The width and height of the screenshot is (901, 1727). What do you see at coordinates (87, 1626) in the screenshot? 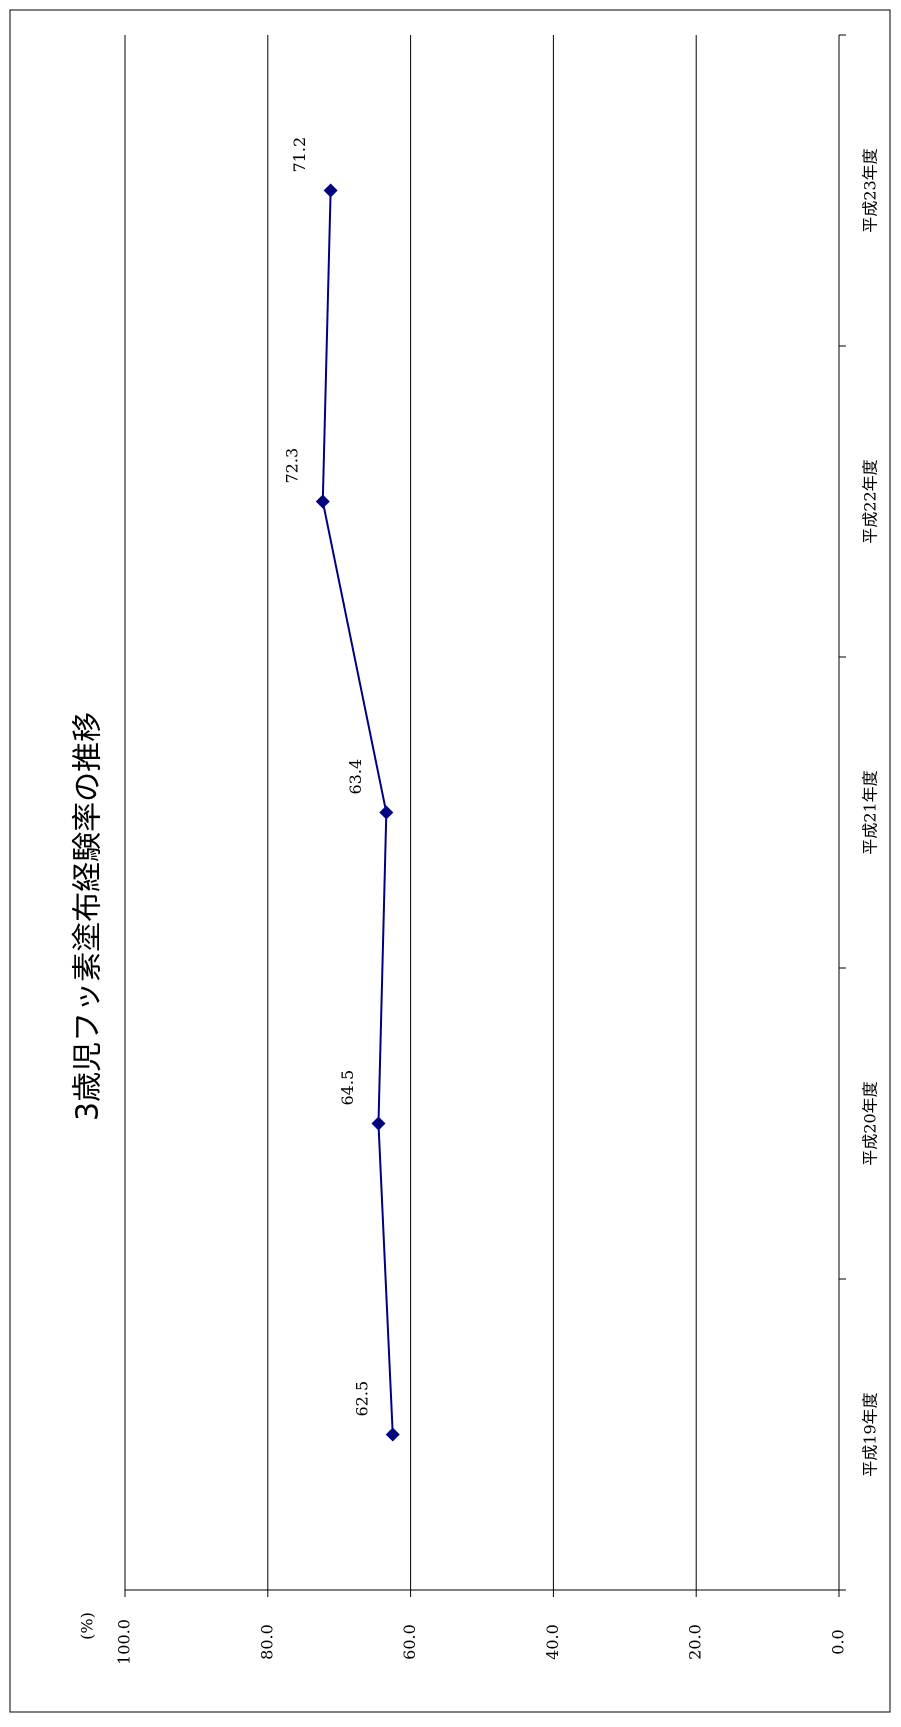
I see `y-axis-unit-label: (%)` at bounding box center [87, 1626].